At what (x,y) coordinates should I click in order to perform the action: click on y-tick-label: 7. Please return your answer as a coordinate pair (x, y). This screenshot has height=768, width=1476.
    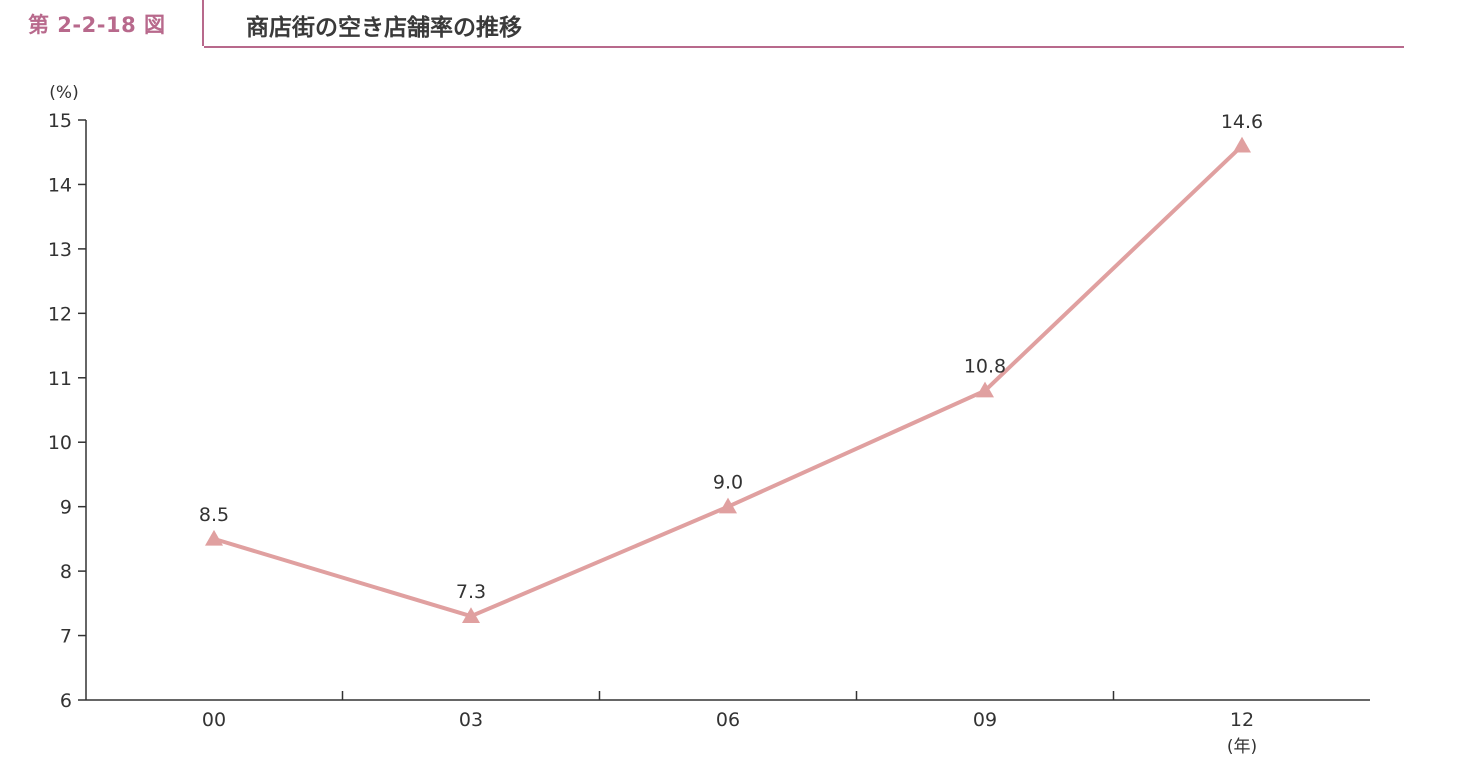
    Looking at the image, I should click on (66, 637).